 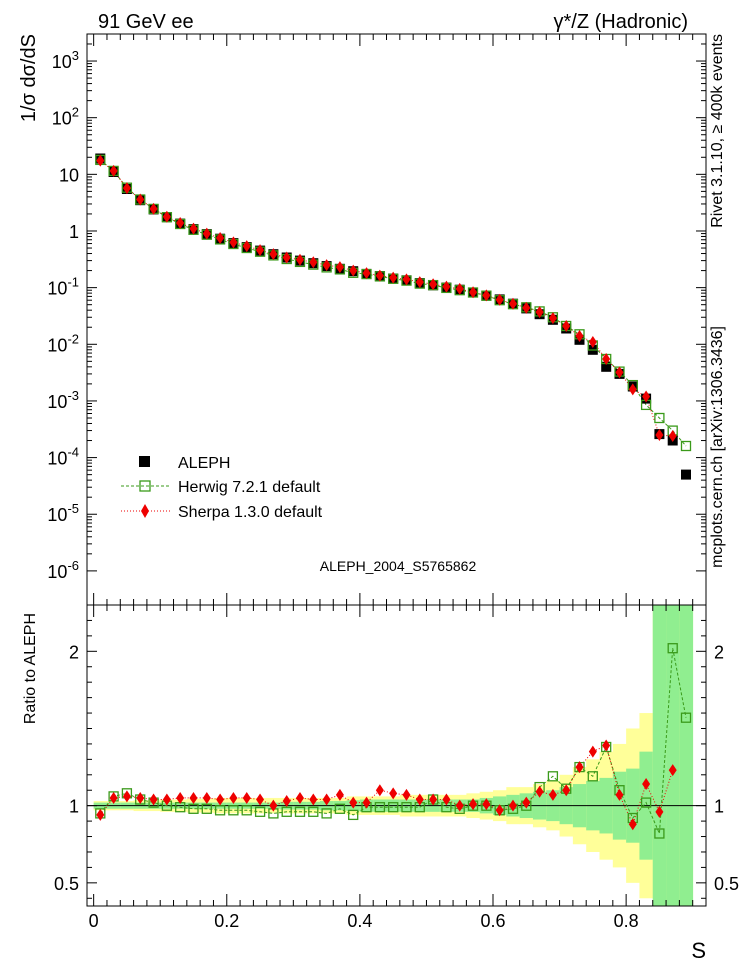 I want to click on main-ytick-label: 10⁻⁴, so click(x=63, y=457).